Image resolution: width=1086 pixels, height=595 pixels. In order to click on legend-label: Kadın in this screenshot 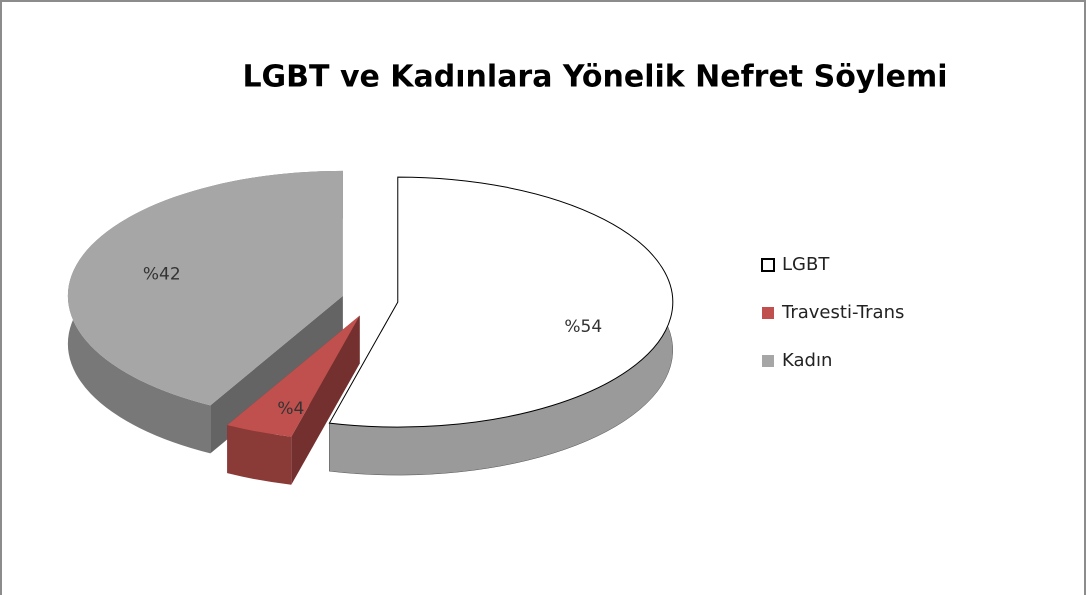, I will do `click(807, 360)`.